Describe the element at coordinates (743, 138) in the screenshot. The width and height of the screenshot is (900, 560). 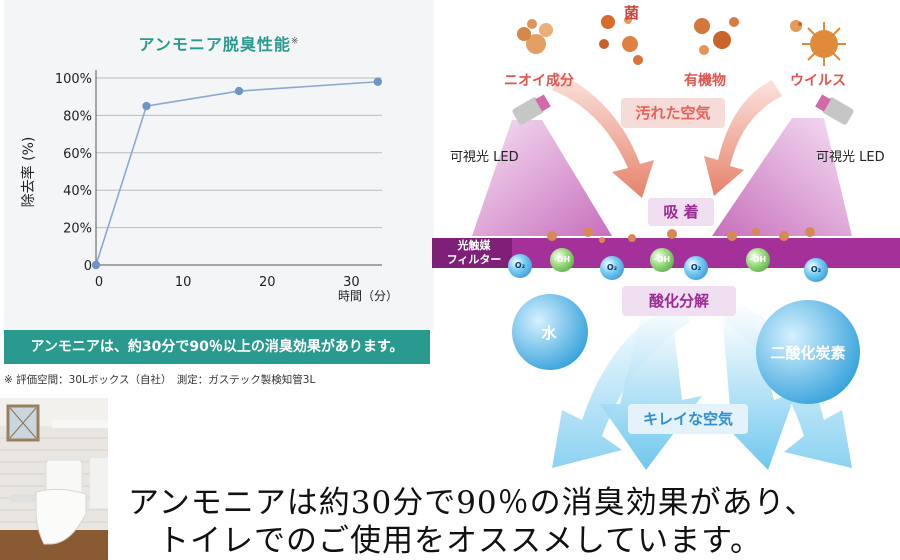
I see `dirty-air-arrow-right` at that location.